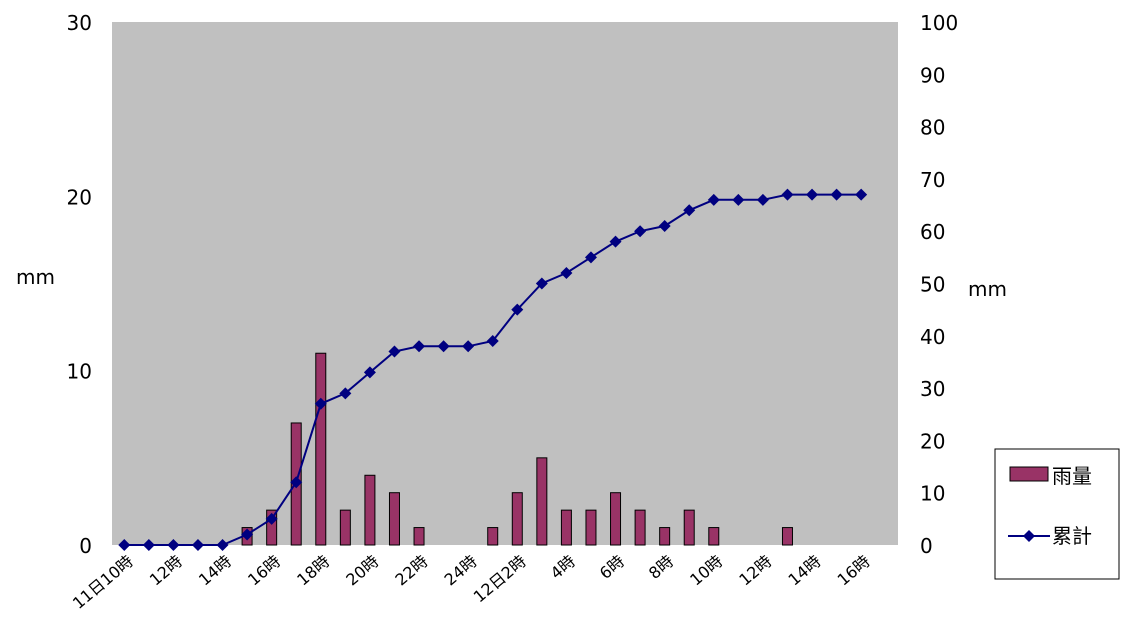 Image resolution: width=1129 pixels, height=637 pixels. Describe the element at coordinates (1072, 476) in the screenshot. I see `legend-rainfall-label: 雨量` at that location.